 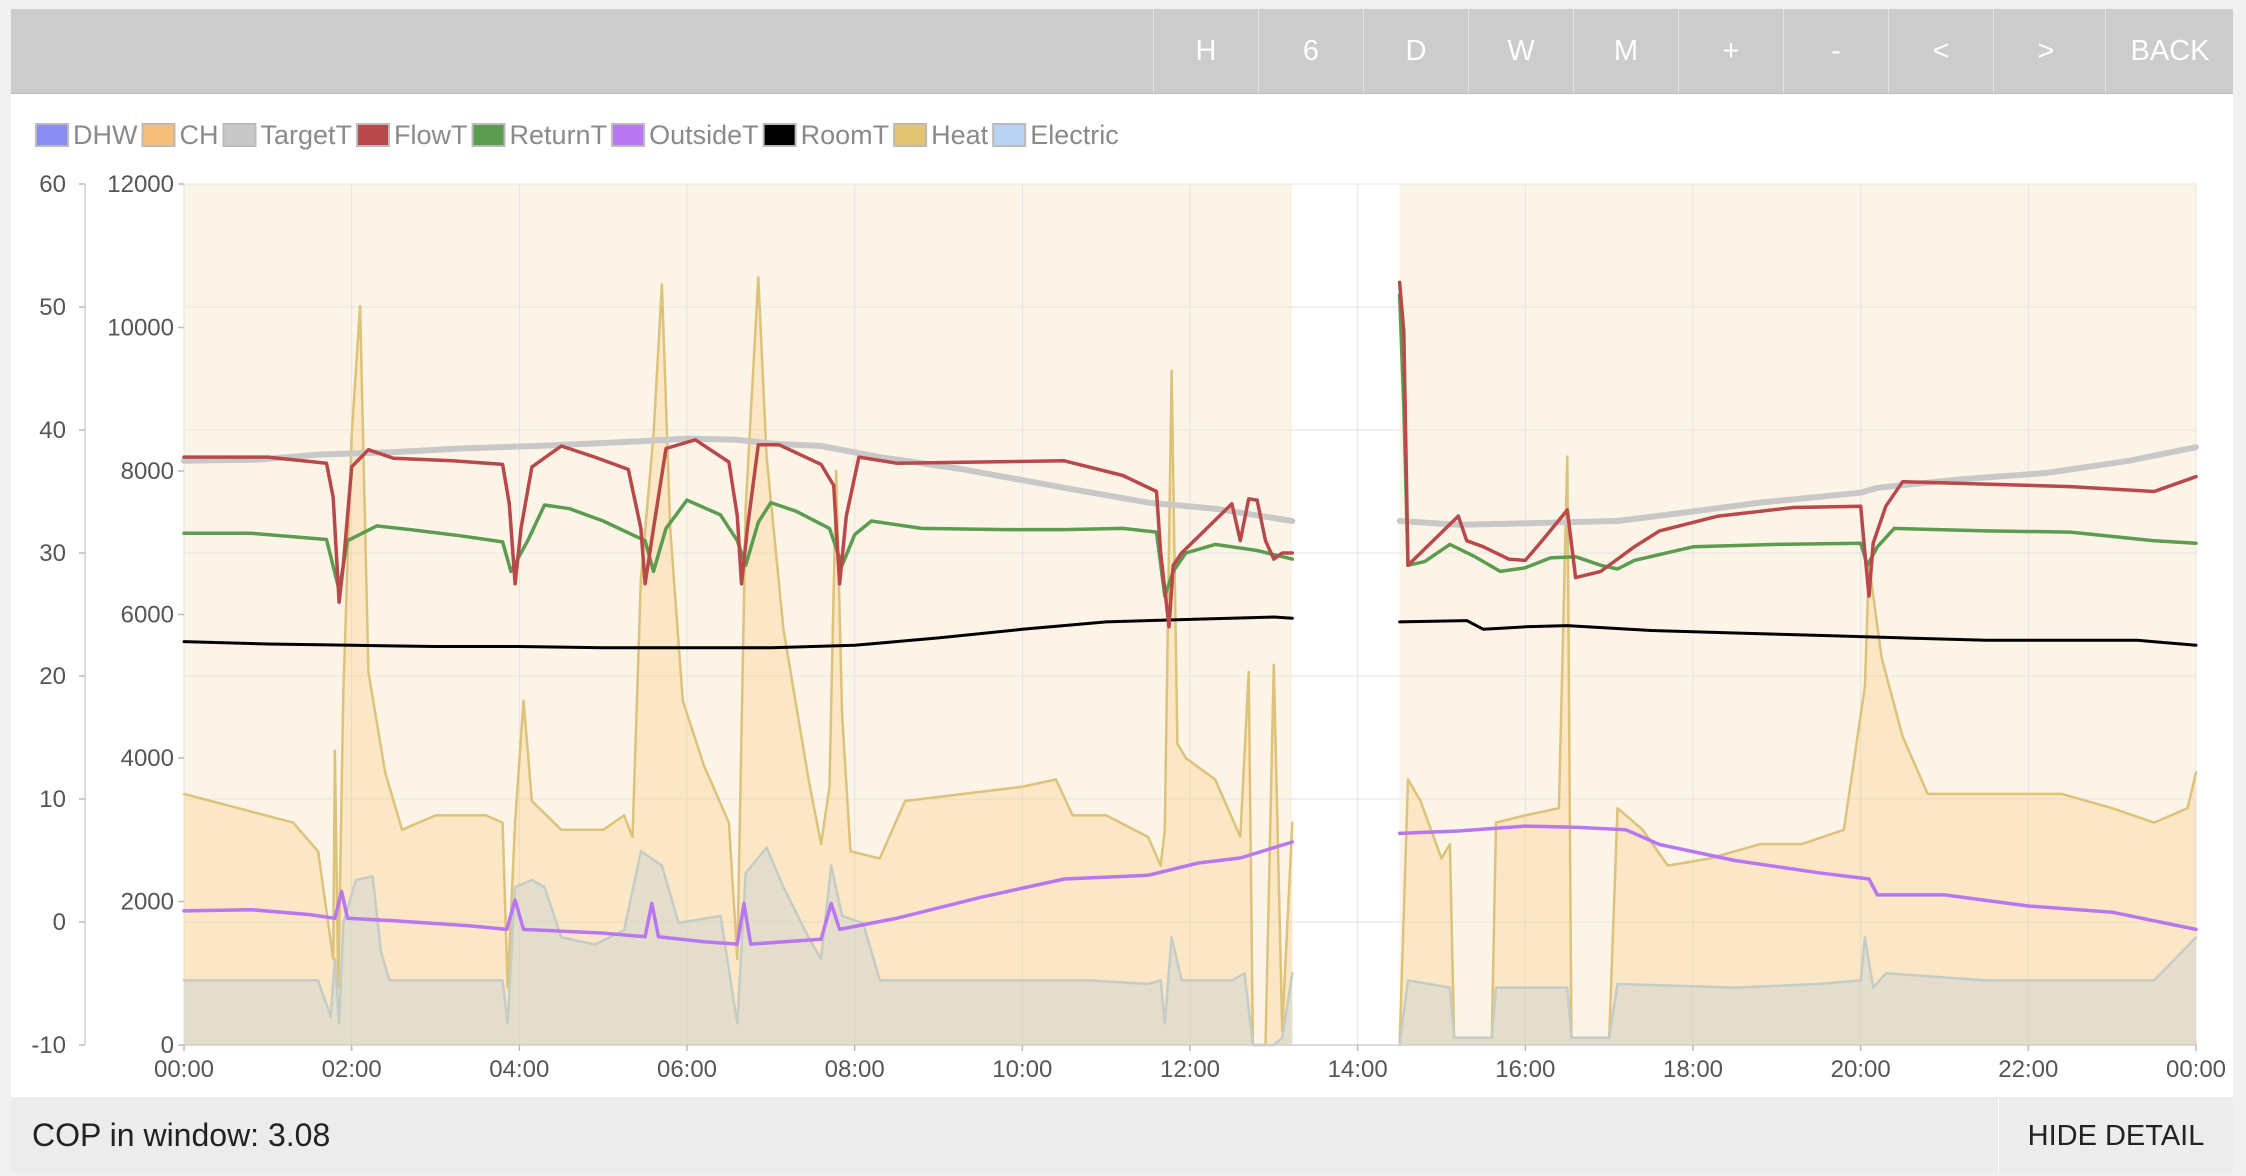 What do you see at coordinates (559, 135) in the screenshot?
I see `legend-label-returnt: ReturnT` at bounding box center [559, 135].